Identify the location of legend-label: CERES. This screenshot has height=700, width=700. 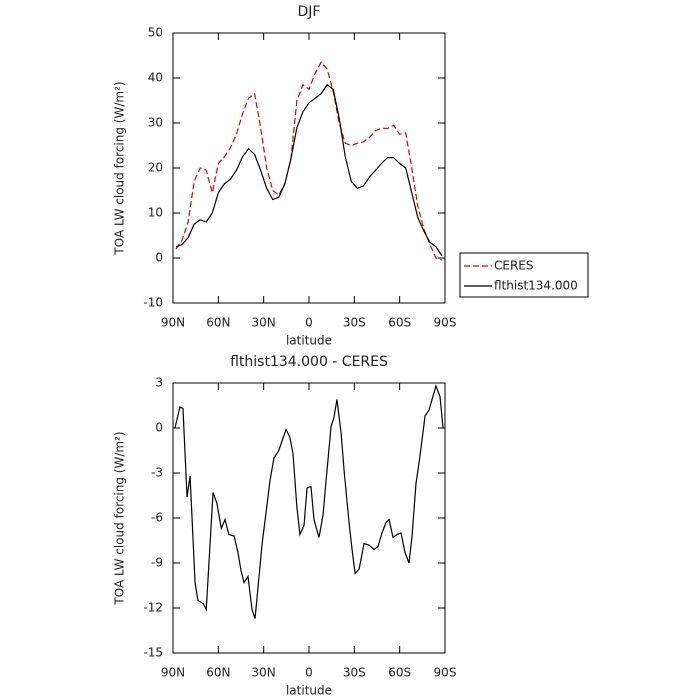
(514, 266).